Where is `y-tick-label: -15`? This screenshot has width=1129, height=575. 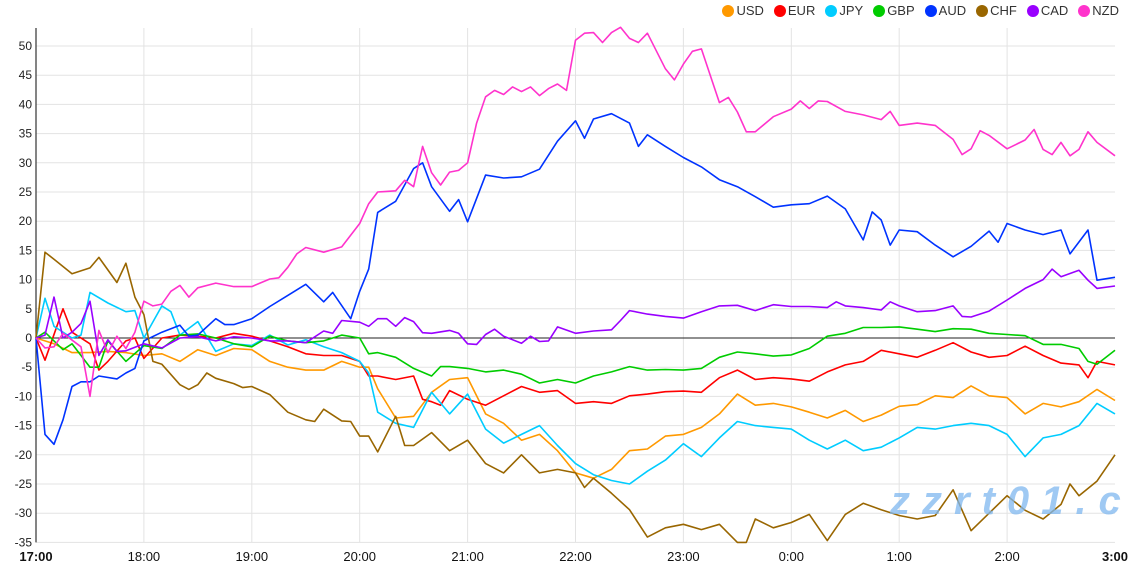 y-tick-label: -15 is located at coordinates (24, 426).